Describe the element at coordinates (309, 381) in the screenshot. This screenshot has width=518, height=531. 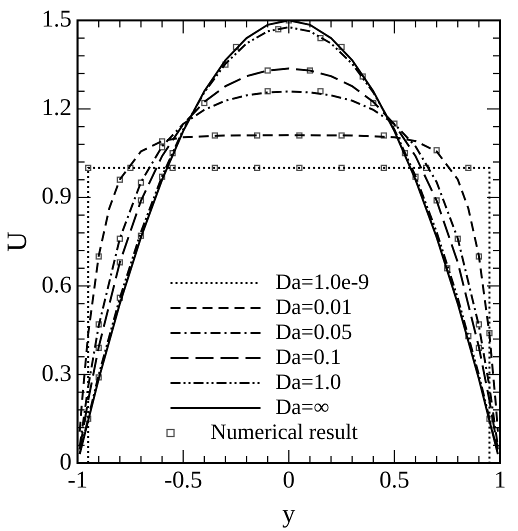
I see `legend-label: Da=1.0` at that location.